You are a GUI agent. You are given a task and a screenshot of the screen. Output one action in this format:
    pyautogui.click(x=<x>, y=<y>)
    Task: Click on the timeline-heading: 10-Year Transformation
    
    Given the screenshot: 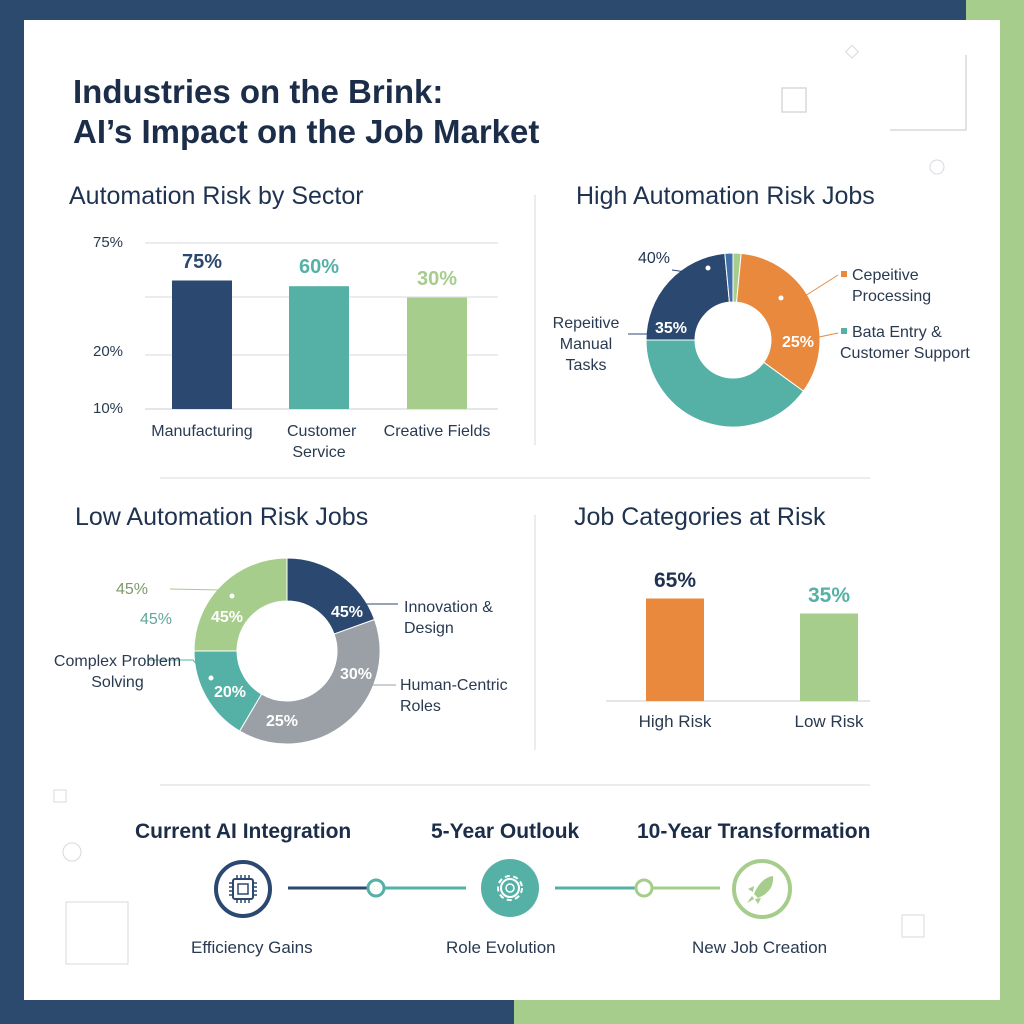 What is the action you would take?
    pyautogui.click(x=754, y=831)
    